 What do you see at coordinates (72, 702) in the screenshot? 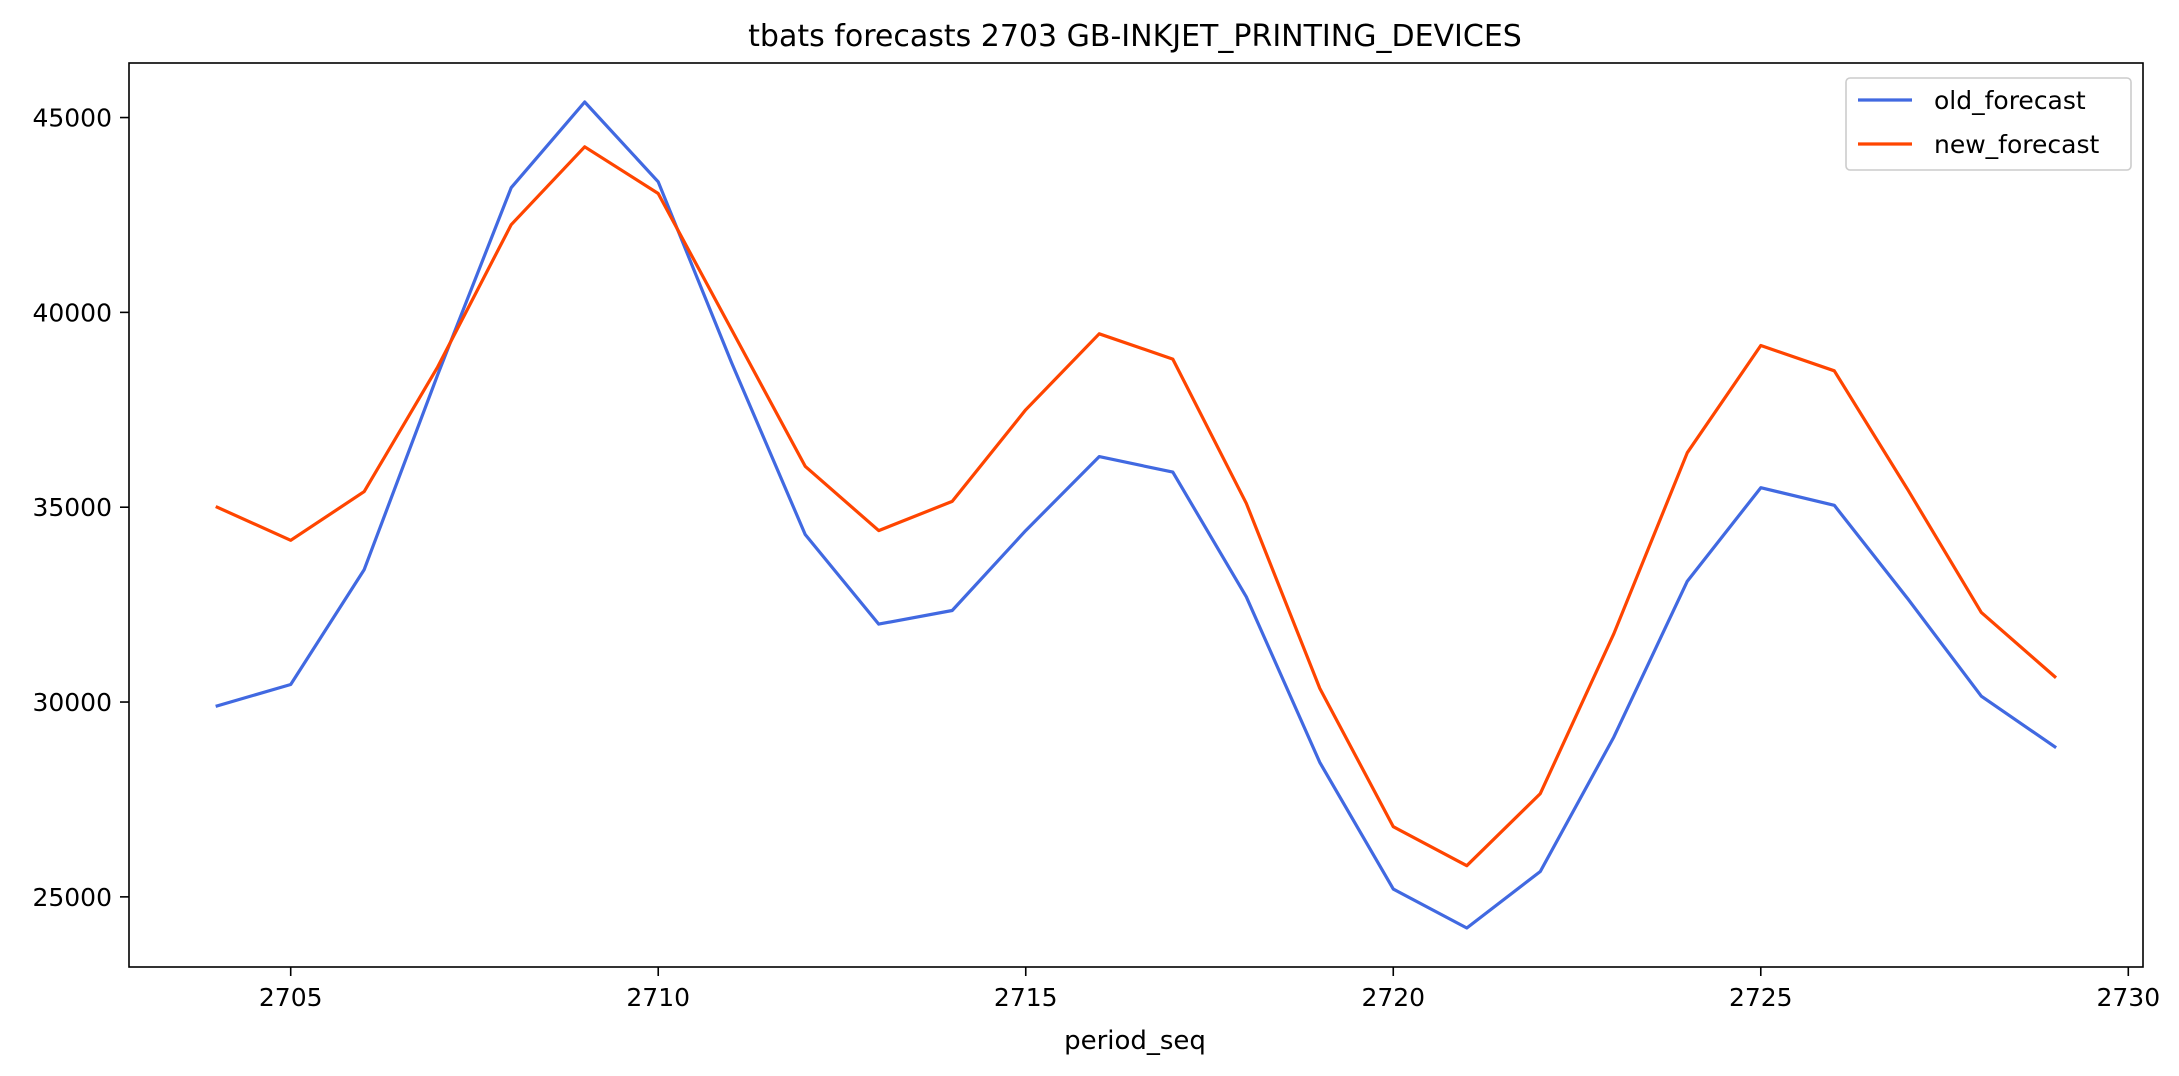
I see `y-tick-label: 30000` at bounding box center [72, 702].